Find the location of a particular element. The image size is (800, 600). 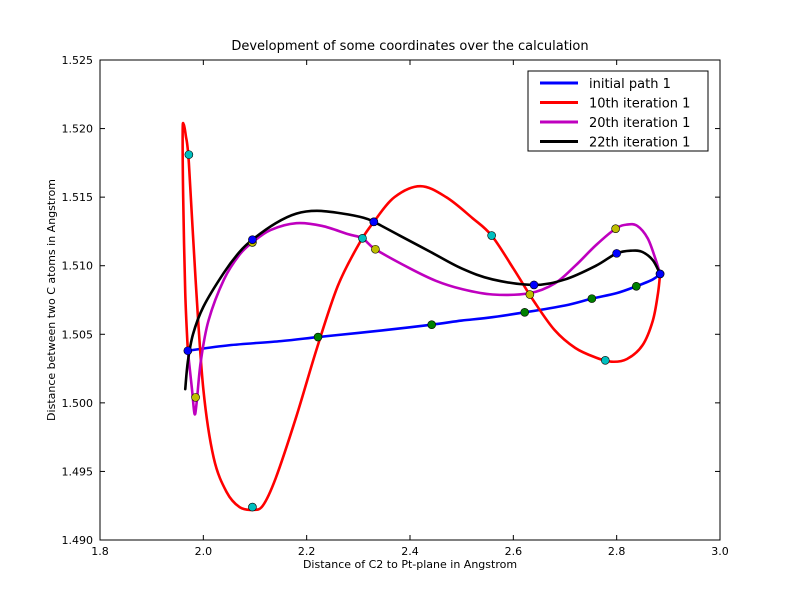

y-tick-label: 1.520 is located at coordinates (78, 129).